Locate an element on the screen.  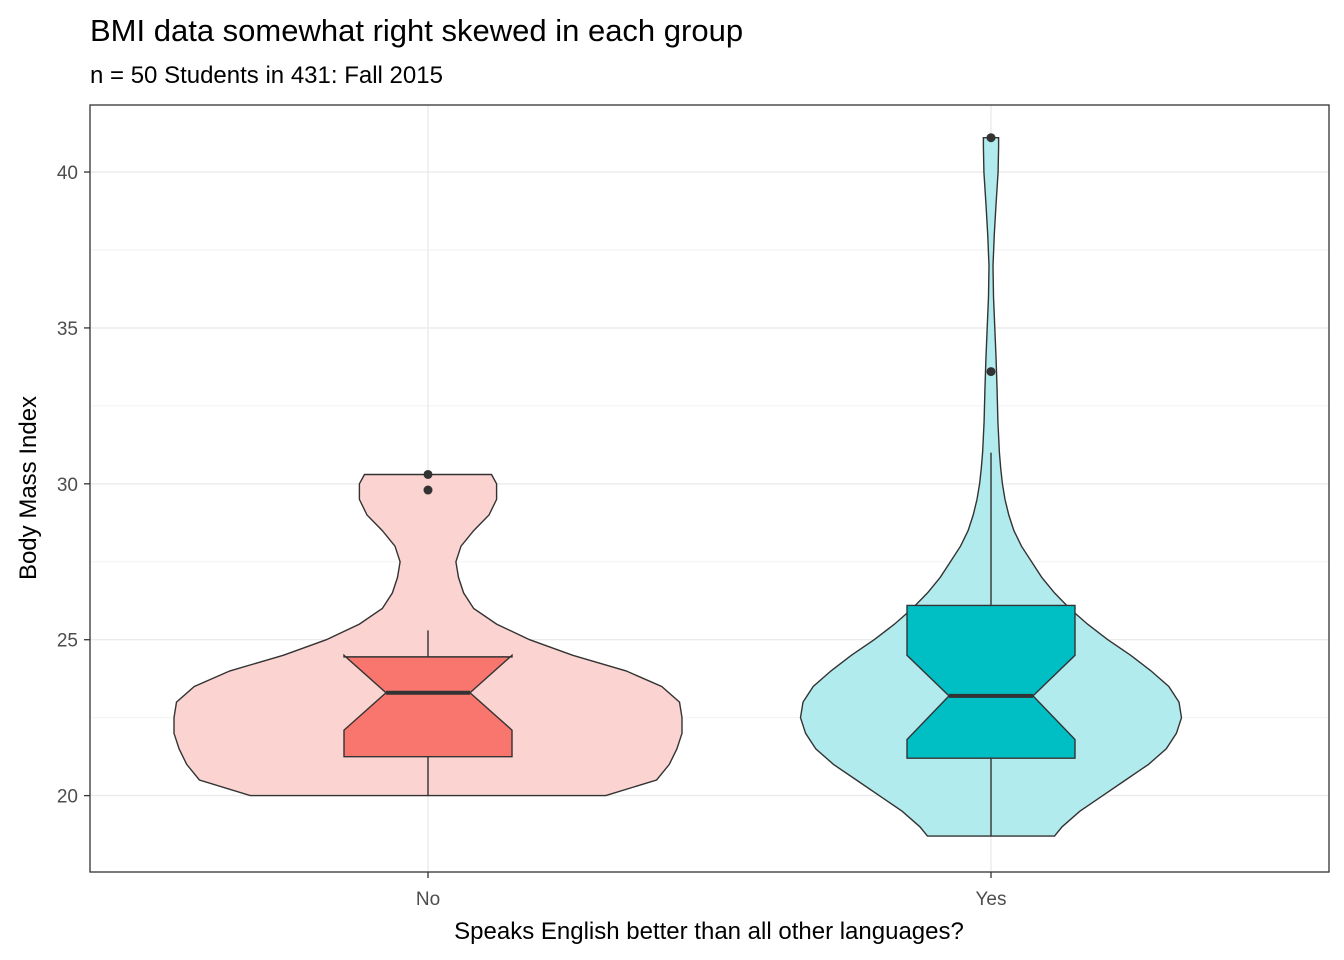
y-tick-label: 25 is located at coordinates (67, 641).